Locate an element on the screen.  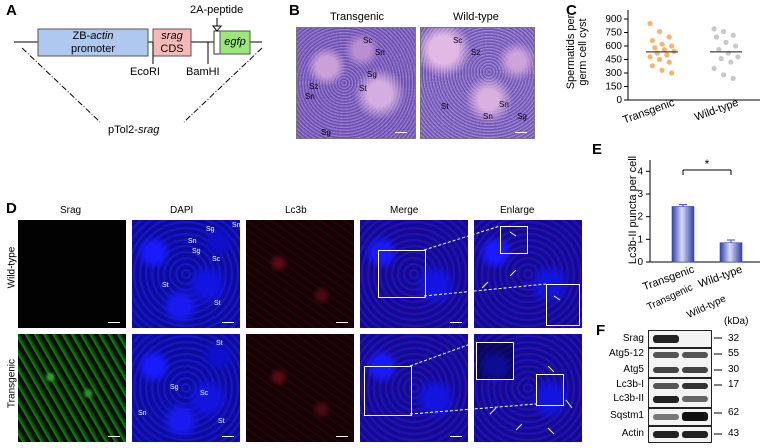
vector-label: pTol2-srag is located at coordinates (134, 130).